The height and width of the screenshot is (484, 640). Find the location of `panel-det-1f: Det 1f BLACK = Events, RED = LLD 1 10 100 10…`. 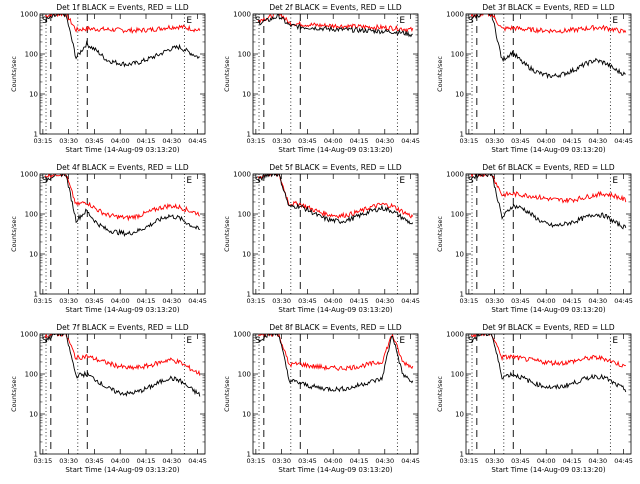

panel-det-1f: Det 1f BLACK = Events, RED = LLD 1 10 100 10… is located at coordinates (108, 78).